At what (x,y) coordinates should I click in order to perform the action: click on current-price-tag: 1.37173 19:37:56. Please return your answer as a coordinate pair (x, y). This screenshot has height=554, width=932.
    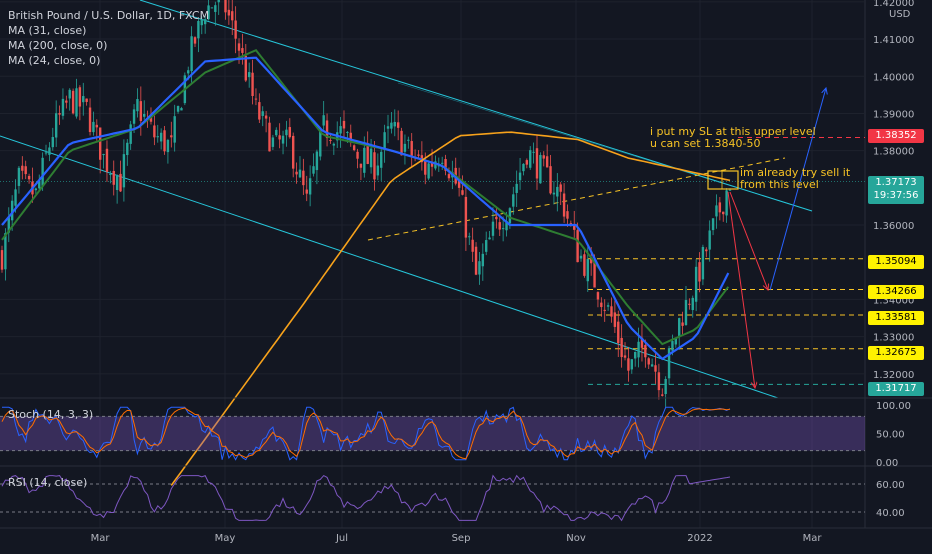
    Looking at the image, I should click on (896, 190).